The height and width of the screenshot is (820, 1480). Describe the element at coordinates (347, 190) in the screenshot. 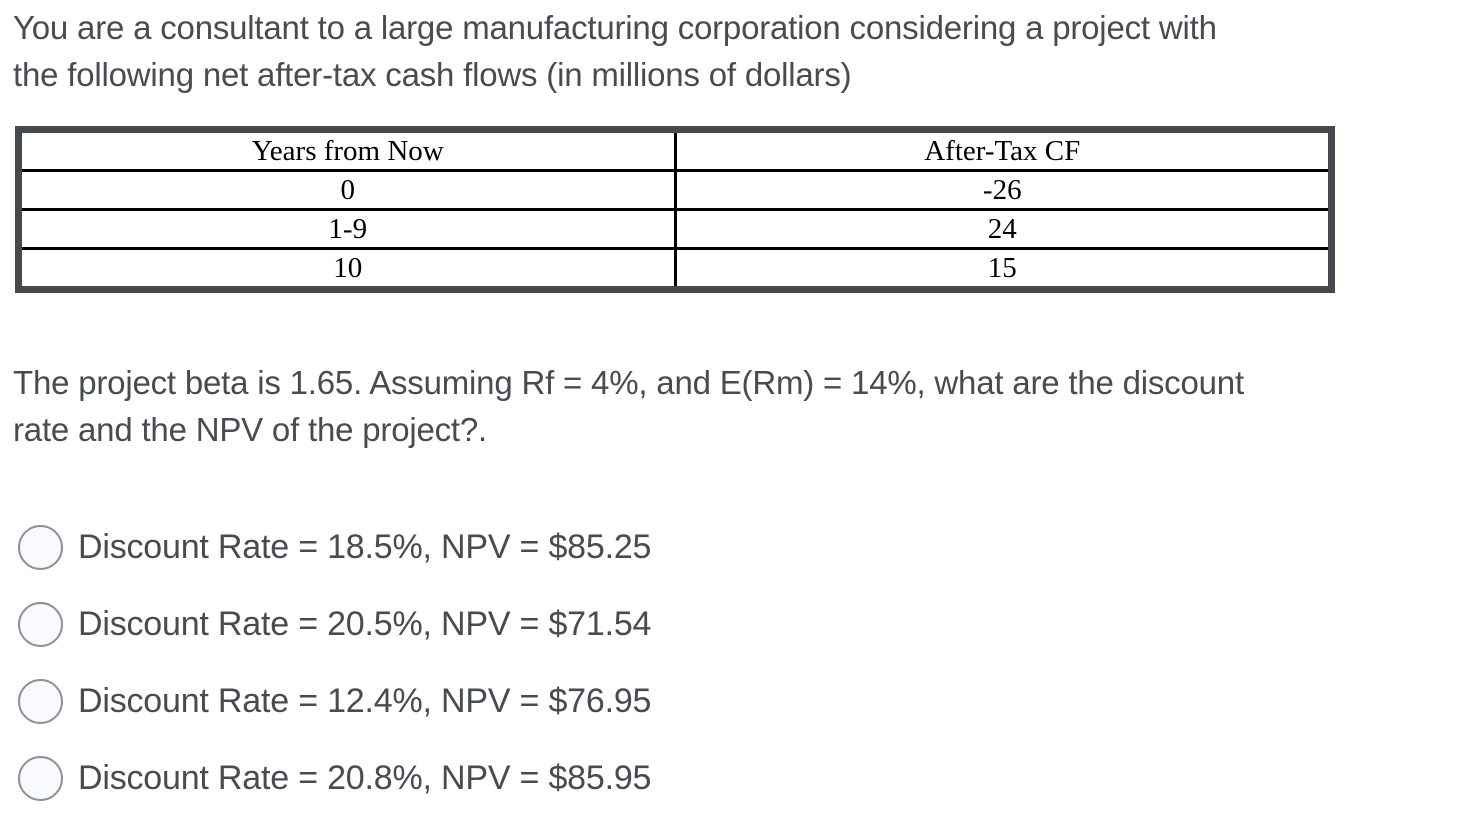

I see `table-cell-years: 0` at that location.